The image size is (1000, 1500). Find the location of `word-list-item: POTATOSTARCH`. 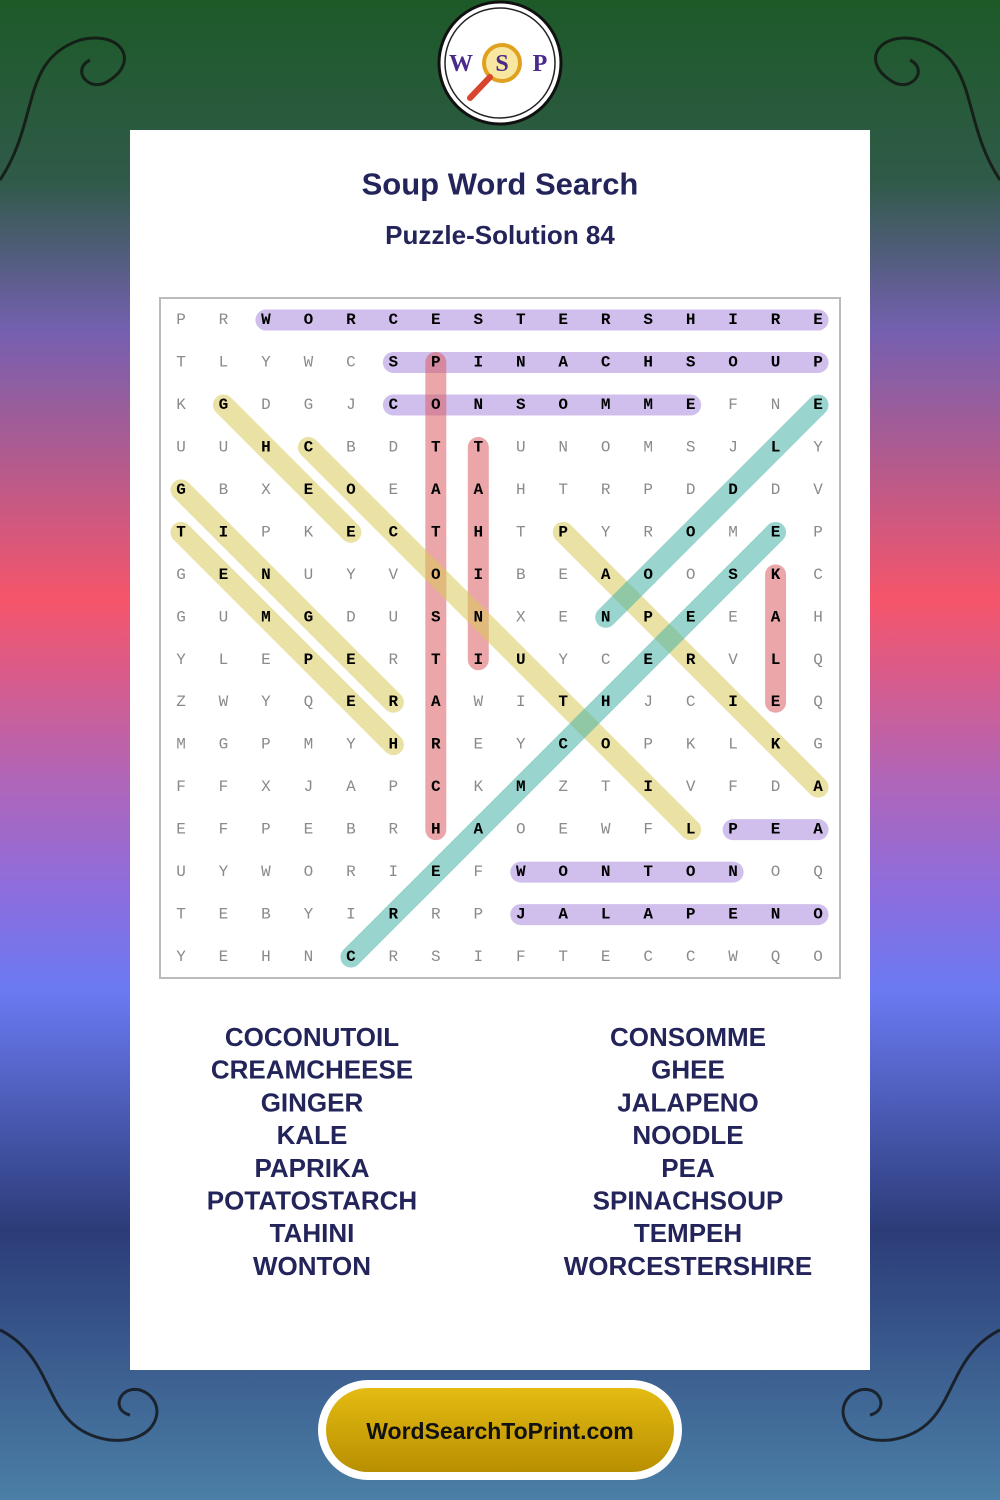

word-list-item: POTATOSTARCH is located at coordinates (312, 1201).